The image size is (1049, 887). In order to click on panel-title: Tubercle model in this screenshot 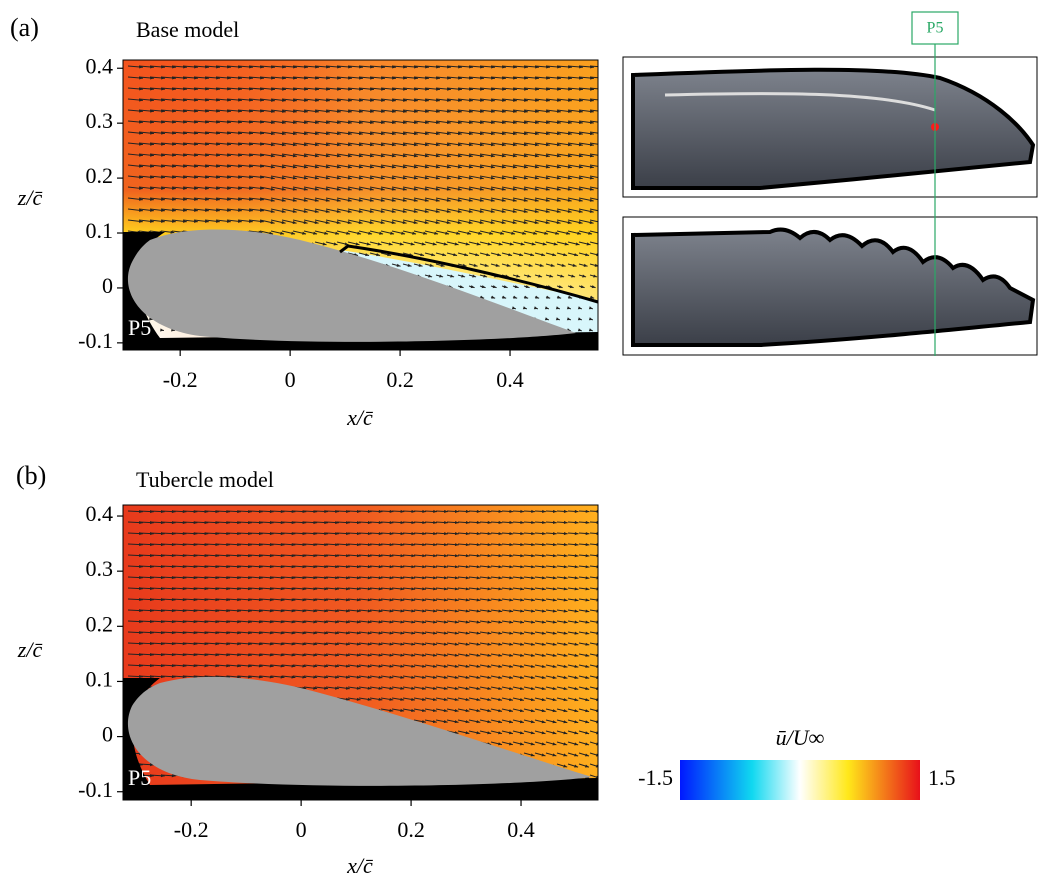, I will do `click(205, 479)`.